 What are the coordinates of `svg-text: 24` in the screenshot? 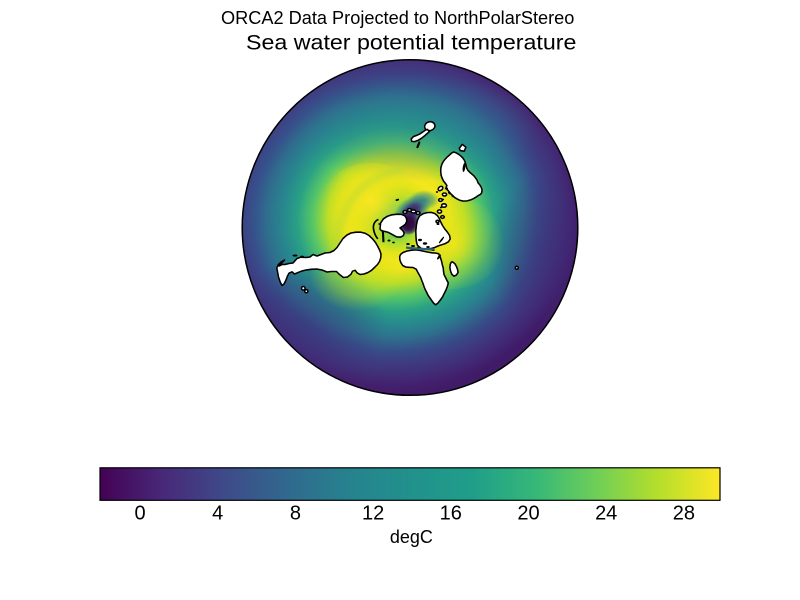 It's located at (606, 513).